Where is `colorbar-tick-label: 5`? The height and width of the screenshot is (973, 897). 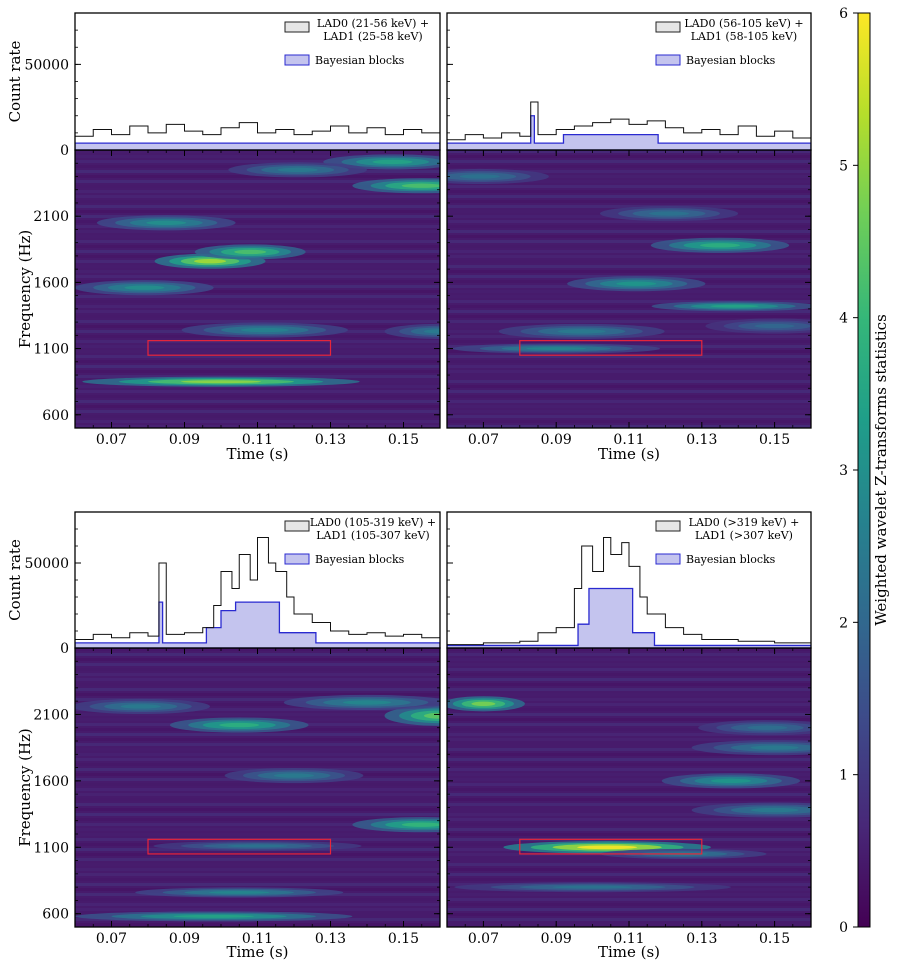 colorbar-tick-label: 5 is located at coordinates (843, 166).